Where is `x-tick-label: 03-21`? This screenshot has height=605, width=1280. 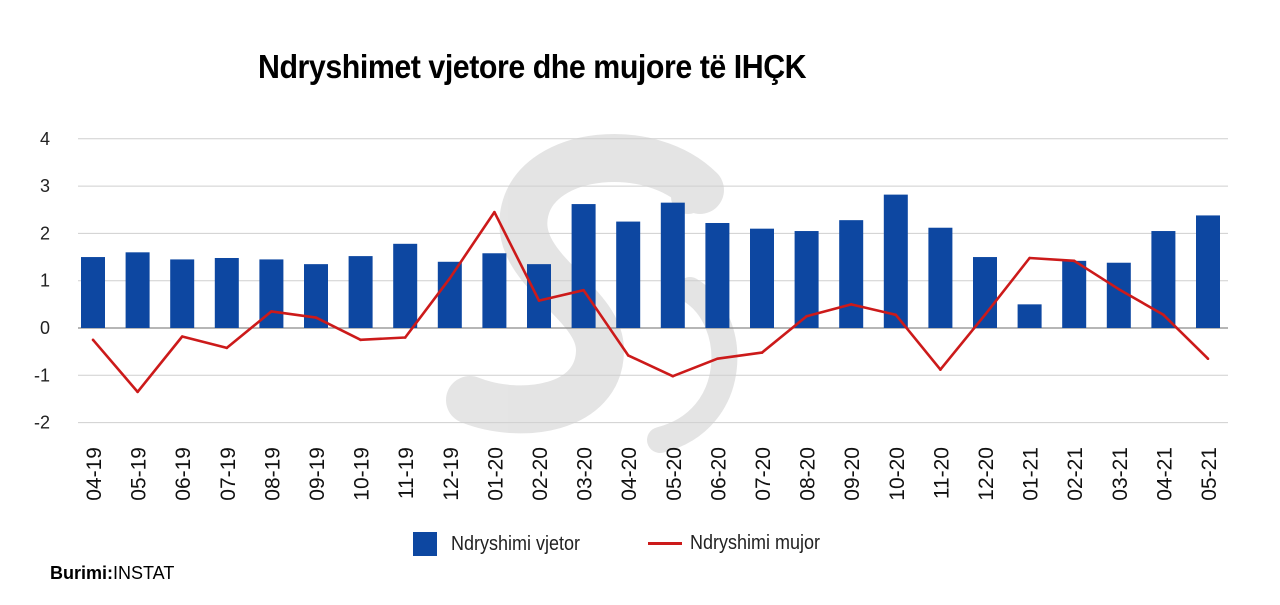
x-tick-label: 03-21 is located at coordinates (1120, 474).